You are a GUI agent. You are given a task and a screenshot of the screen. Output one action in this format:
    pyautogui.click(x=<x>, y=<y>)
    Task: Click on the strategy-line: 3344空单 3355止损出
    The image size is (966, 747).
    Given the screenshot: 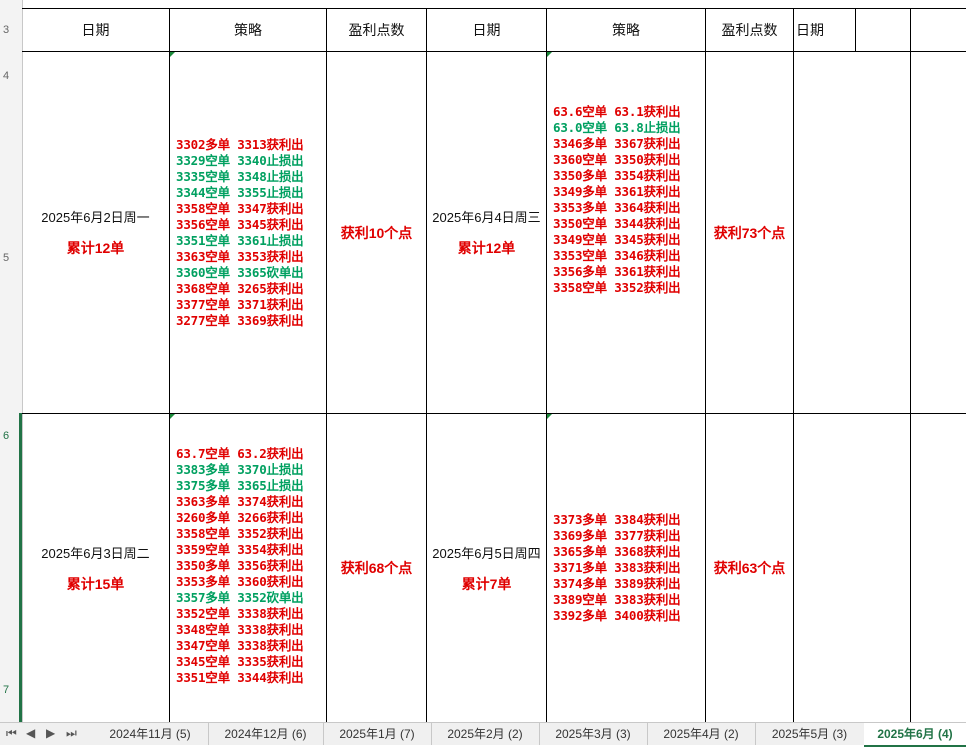 What is the action you would take?
    pyautogui.click(x=240, y=192)
    